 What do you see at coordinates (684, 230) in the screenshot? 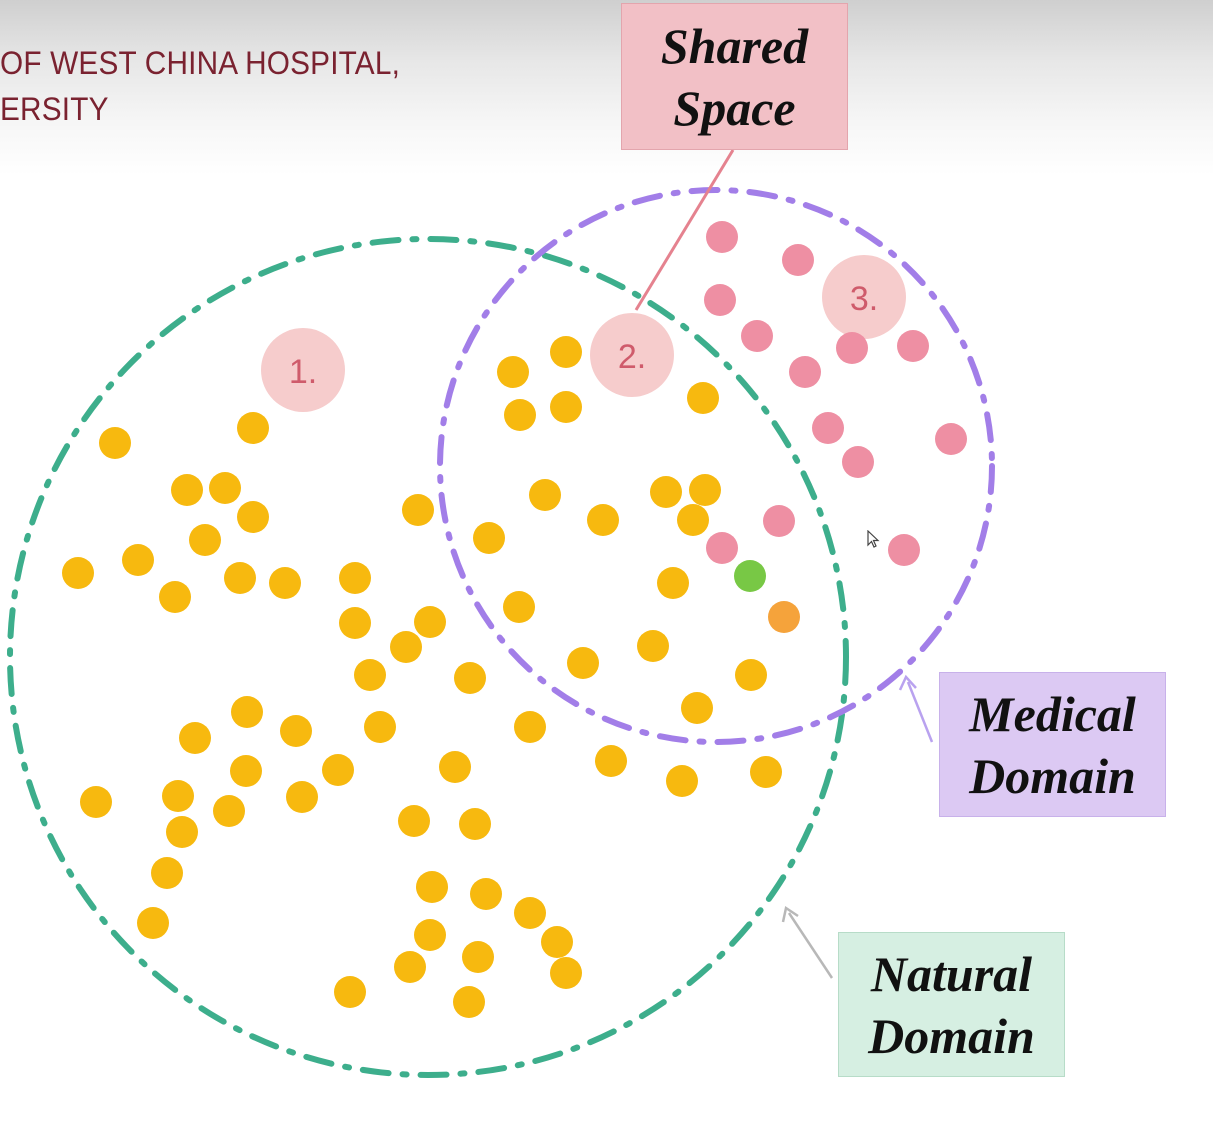
I see `shared-space-pointer-line` at bounding box center [684, 230].